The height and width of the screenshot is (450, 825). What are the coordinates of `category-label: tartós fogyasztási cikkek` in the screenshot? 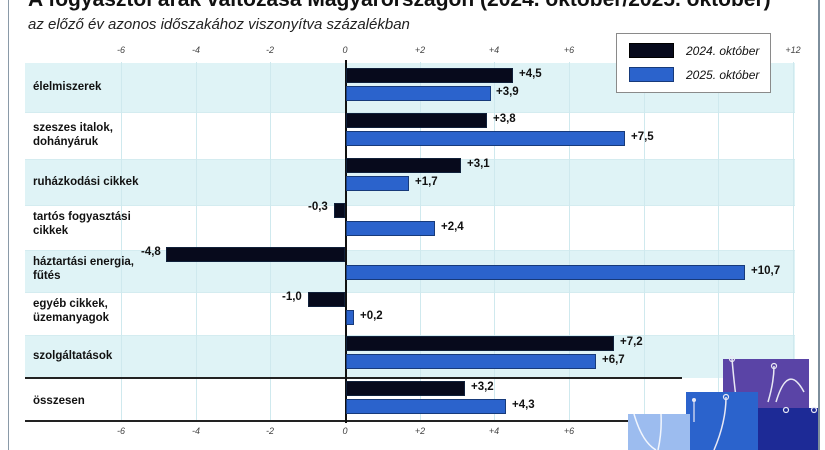 It's located at (82, 224).